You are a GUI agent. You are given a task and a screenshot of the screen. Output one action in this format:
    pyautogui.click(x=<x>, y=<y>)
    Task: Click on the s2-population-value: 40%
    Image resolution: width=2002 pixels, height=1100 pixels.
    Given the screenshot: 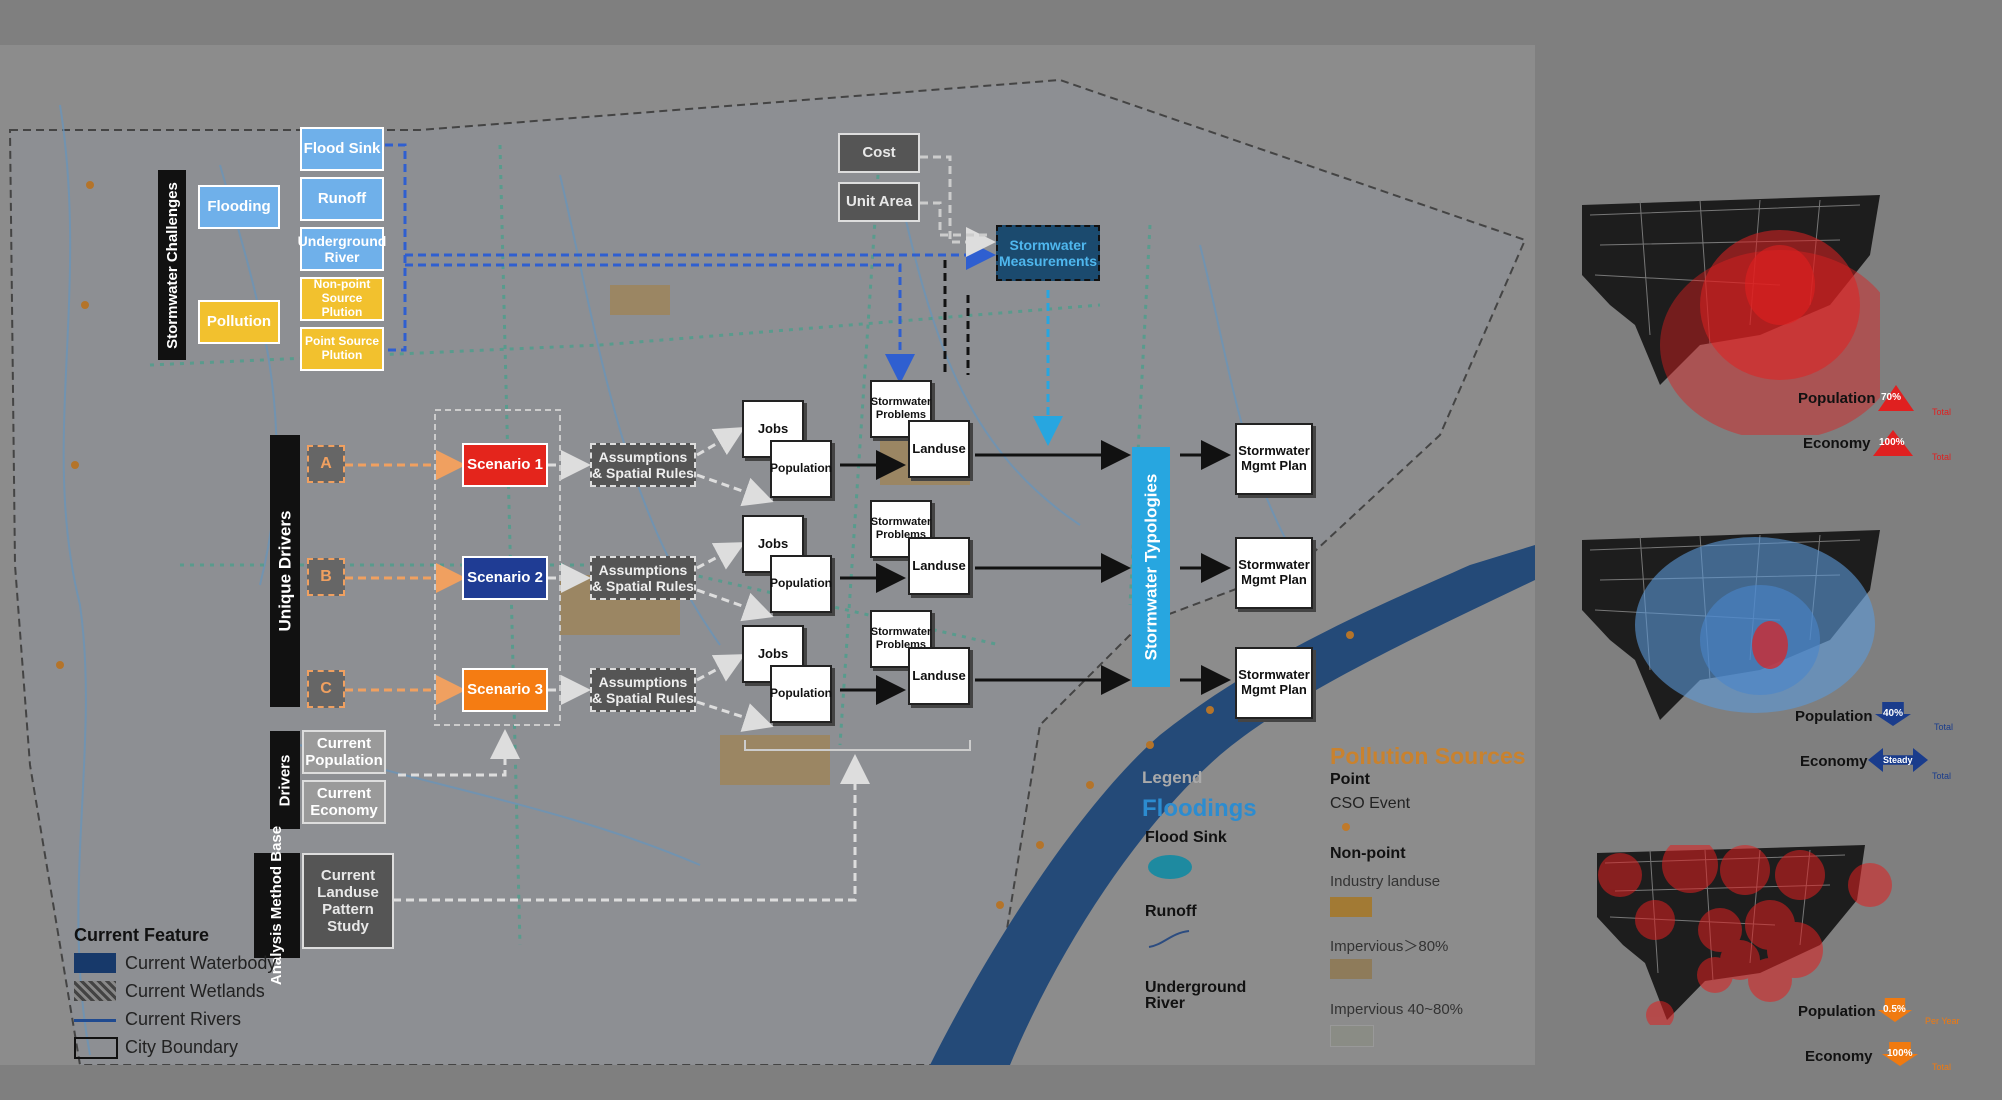 What is the action you would take?
    pyautogui.click(x=1893, y=713)
    